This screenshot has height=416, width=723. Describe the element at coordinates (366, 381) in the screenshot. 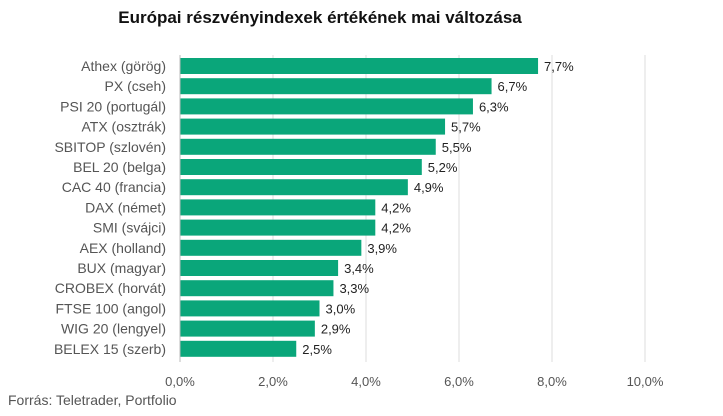

I see `x-tick-label: 4,0%` at that location.